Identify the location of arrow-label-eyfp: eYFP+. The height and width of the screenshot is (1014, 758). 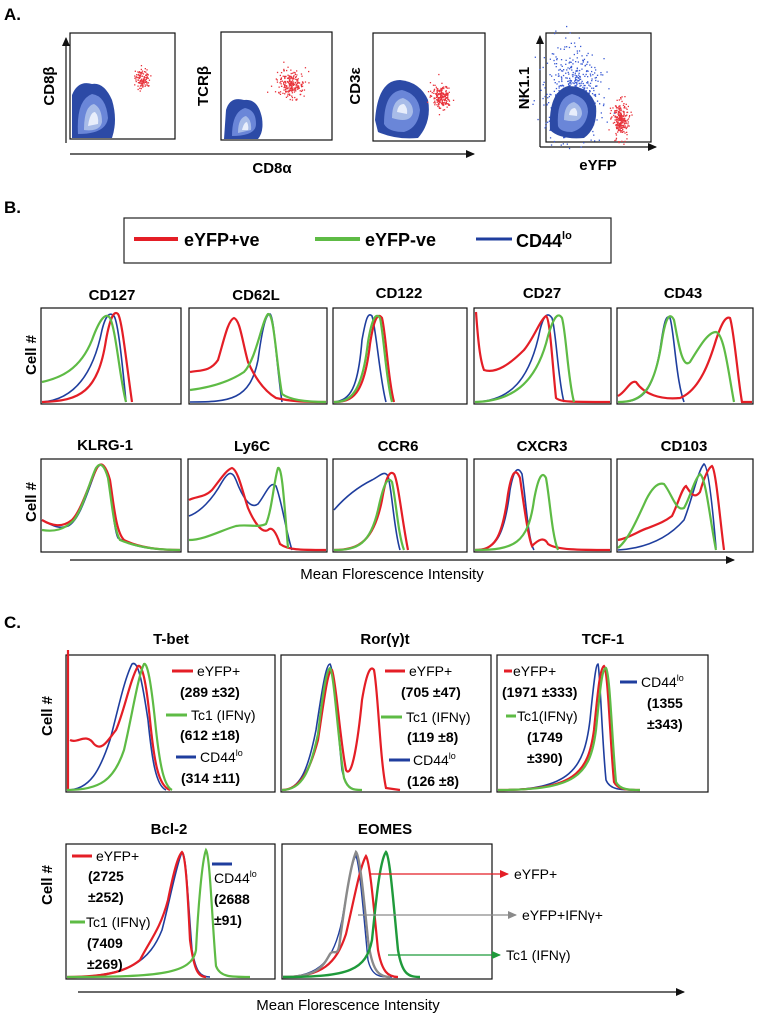
(535, 874).